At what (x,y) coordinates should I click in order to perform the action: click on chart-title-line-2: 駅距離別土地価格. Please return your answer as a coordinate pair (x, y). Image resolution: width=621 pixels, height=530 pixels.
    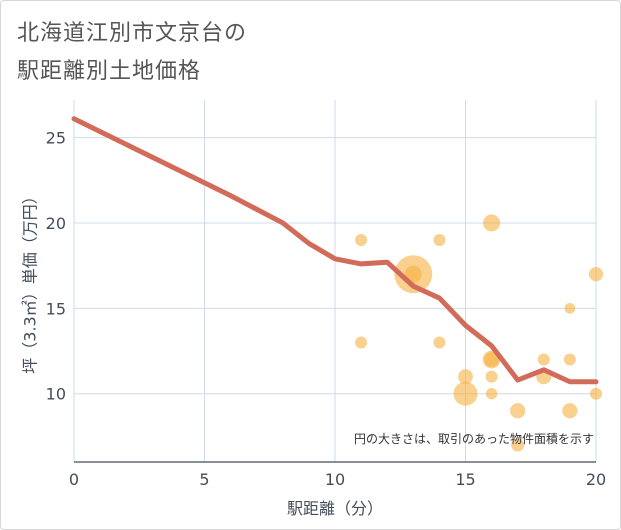
    Looking at the image, I should click on (109, 71).